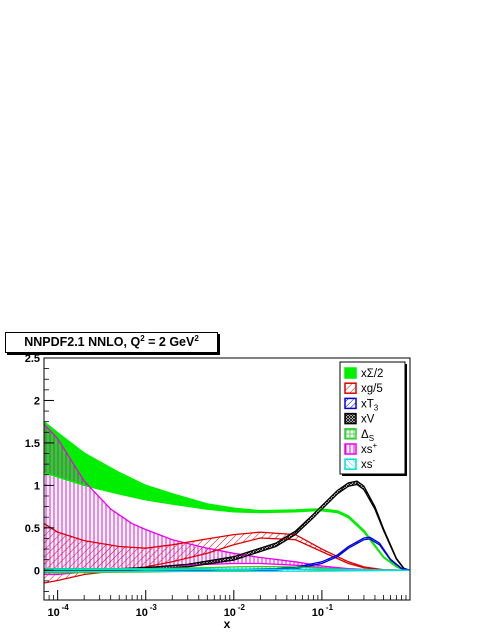 The width and height of the screenshot is (491, 635). I want to click on legend-swatch-deltas, so click(350, 434).